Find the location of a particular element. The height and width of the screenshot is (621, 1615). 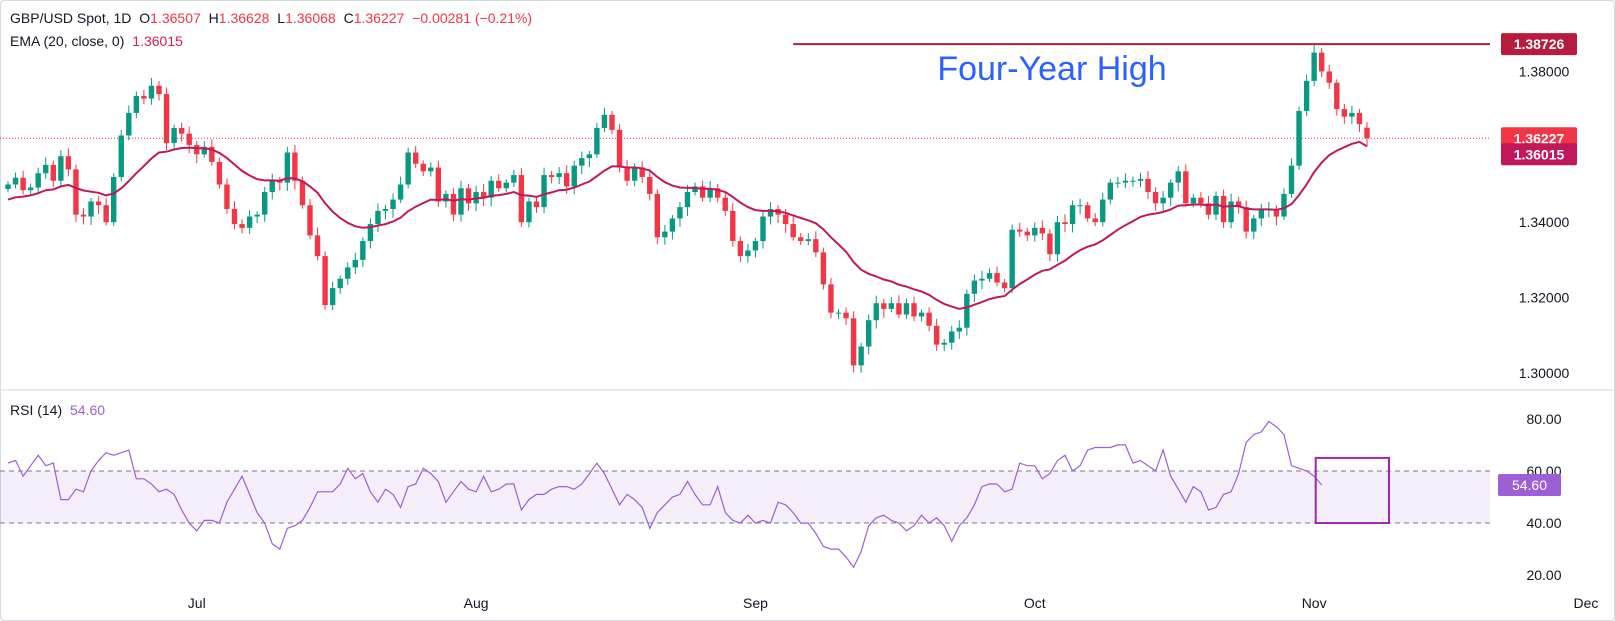

ema-legend: EMA (20, close, 0) 1.36015 is located at coordinates (98, 41).